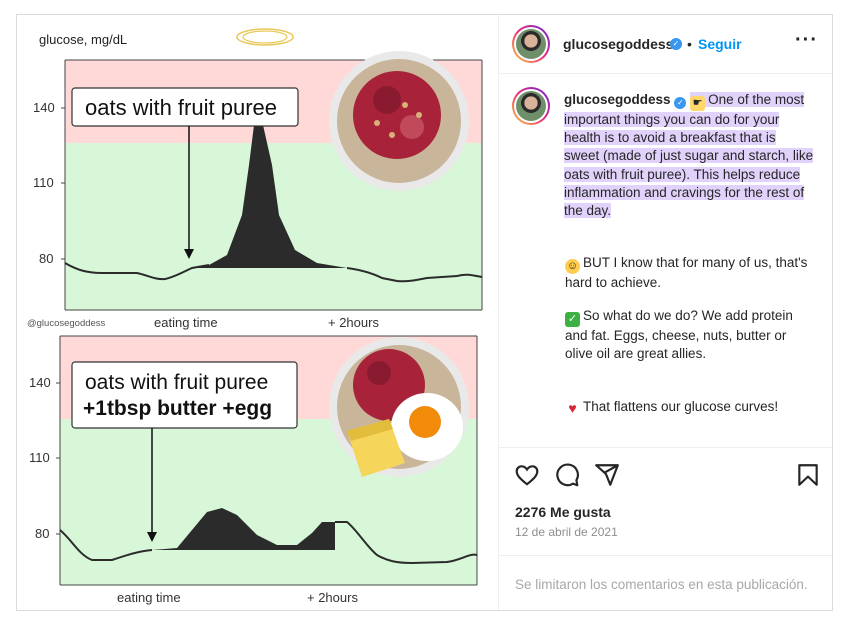  I want to click on follow-button: Seguir, so click(720, 44).